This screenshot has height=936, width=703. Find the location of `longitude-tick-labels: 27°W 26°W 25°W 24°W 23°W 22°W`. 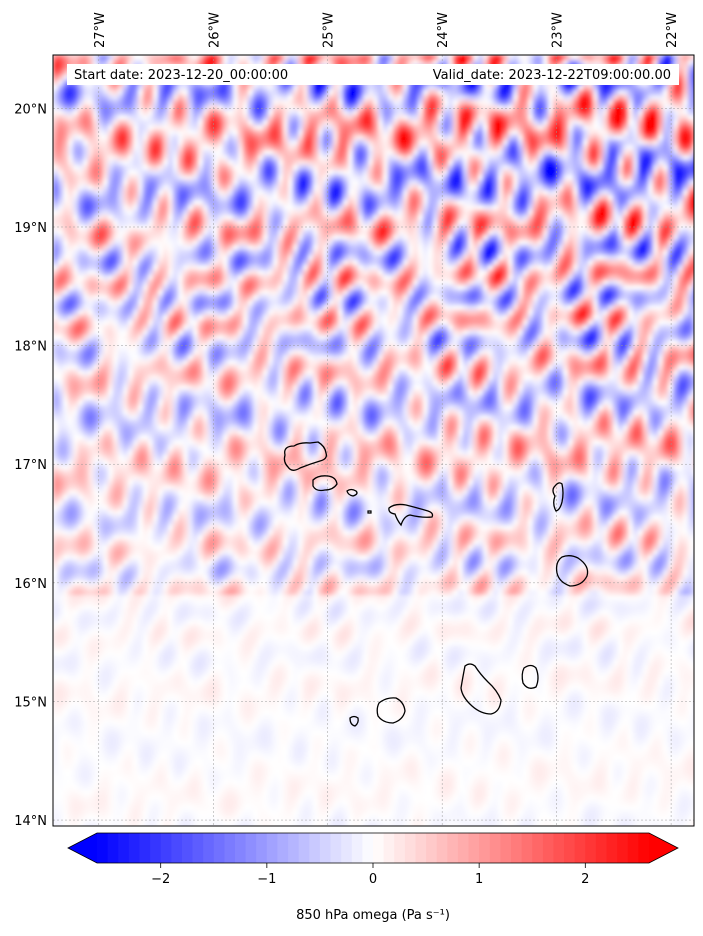

longitude-tick-labels: 27°W 26°W 25°W 24°W 23°W 22°W is located at coordinates (386, 30).